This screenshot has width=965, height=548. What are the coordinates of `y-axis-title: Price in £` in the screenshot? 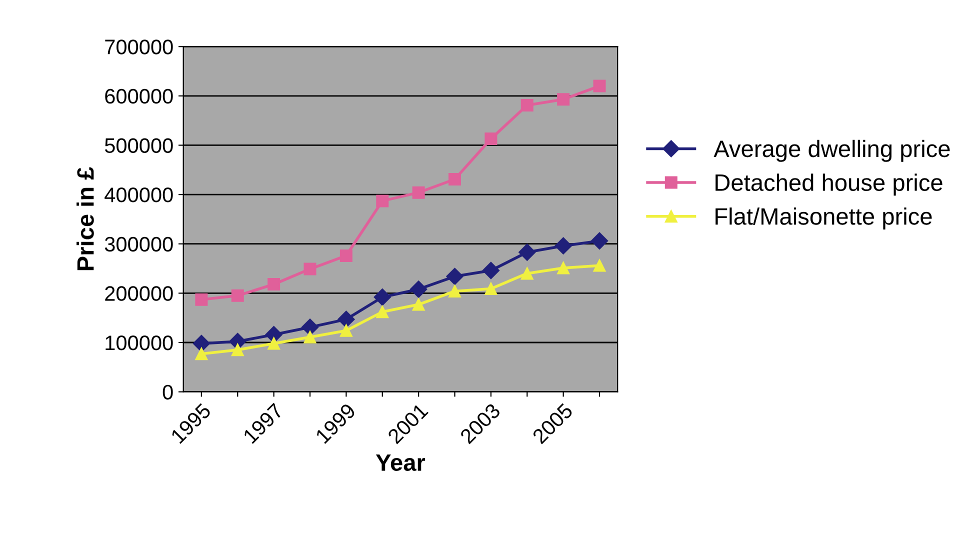 It's located at (85, 218).